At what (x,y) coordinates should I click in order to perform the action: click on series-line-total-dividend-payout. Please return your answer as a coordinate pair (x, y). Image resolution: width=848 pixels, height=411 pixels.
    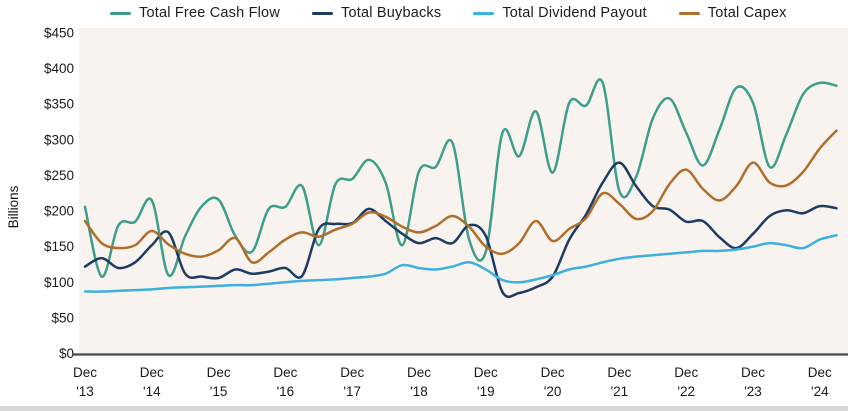
    Looking at the image, I should click on (460, 263).